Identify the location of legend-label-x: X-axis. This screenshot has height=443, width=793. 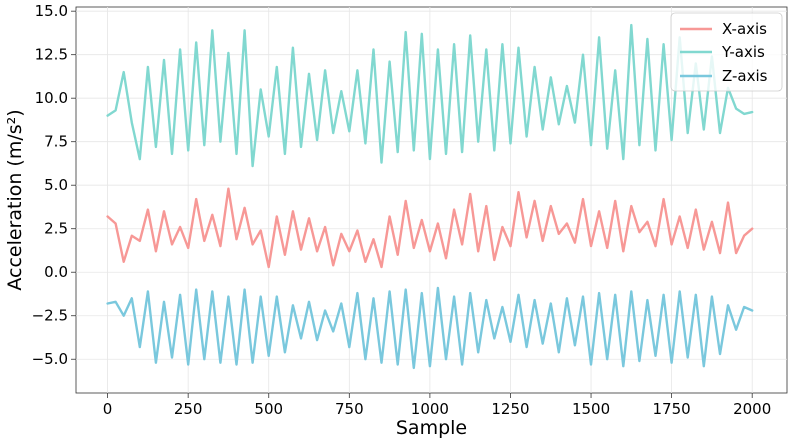
(744, 29).